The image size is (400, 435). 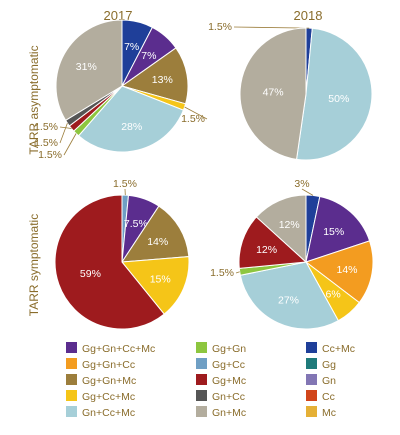 What do you see at coordinates (108, 365) in the screenshot?
I see `legend-label: Gg+Gn+Cc` at bounding box center [108, 365].